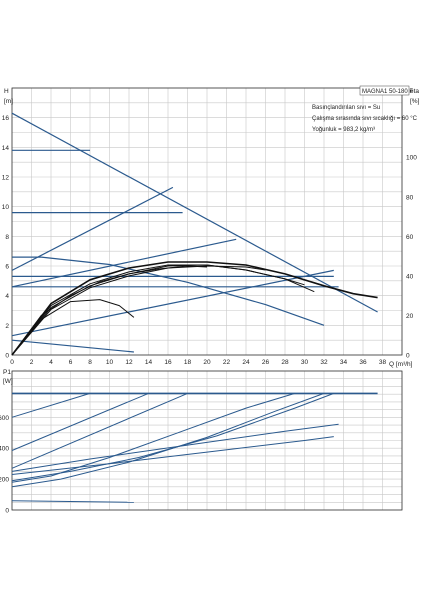 Image resolution: width=424 pixels, height=600 pixels. I want to click on head-tick-label: 10, so click(6, 207).